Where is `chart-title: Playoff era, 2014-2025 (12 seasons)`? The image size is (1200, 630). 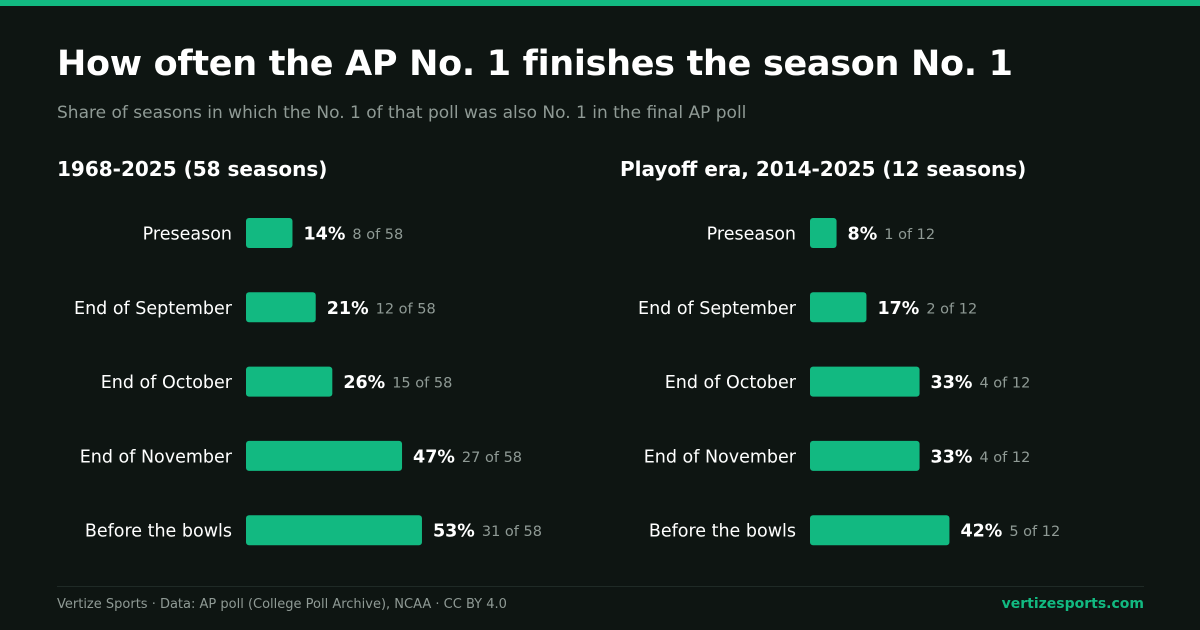
chart-title: Playoff era, 2014-2025 (12 seasons) is located at coordinates (823, 169).